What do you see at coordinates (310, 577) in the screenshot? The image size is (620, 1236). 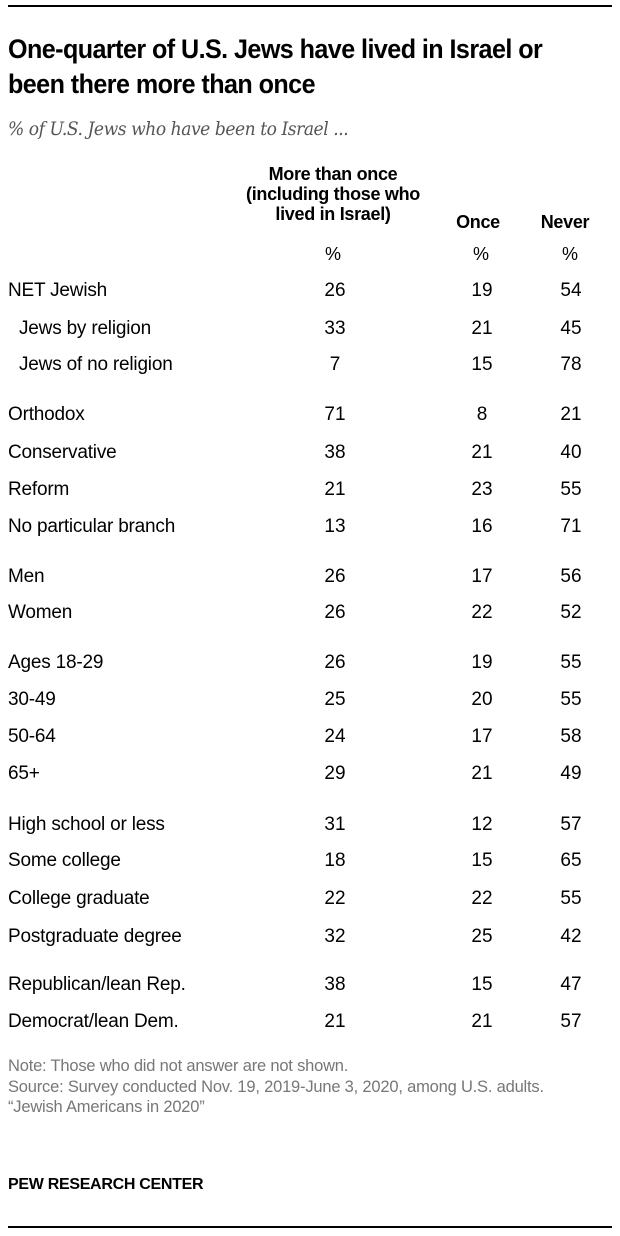 I see `table-row: Men 26 17 56` at bounding box center [310, 577].